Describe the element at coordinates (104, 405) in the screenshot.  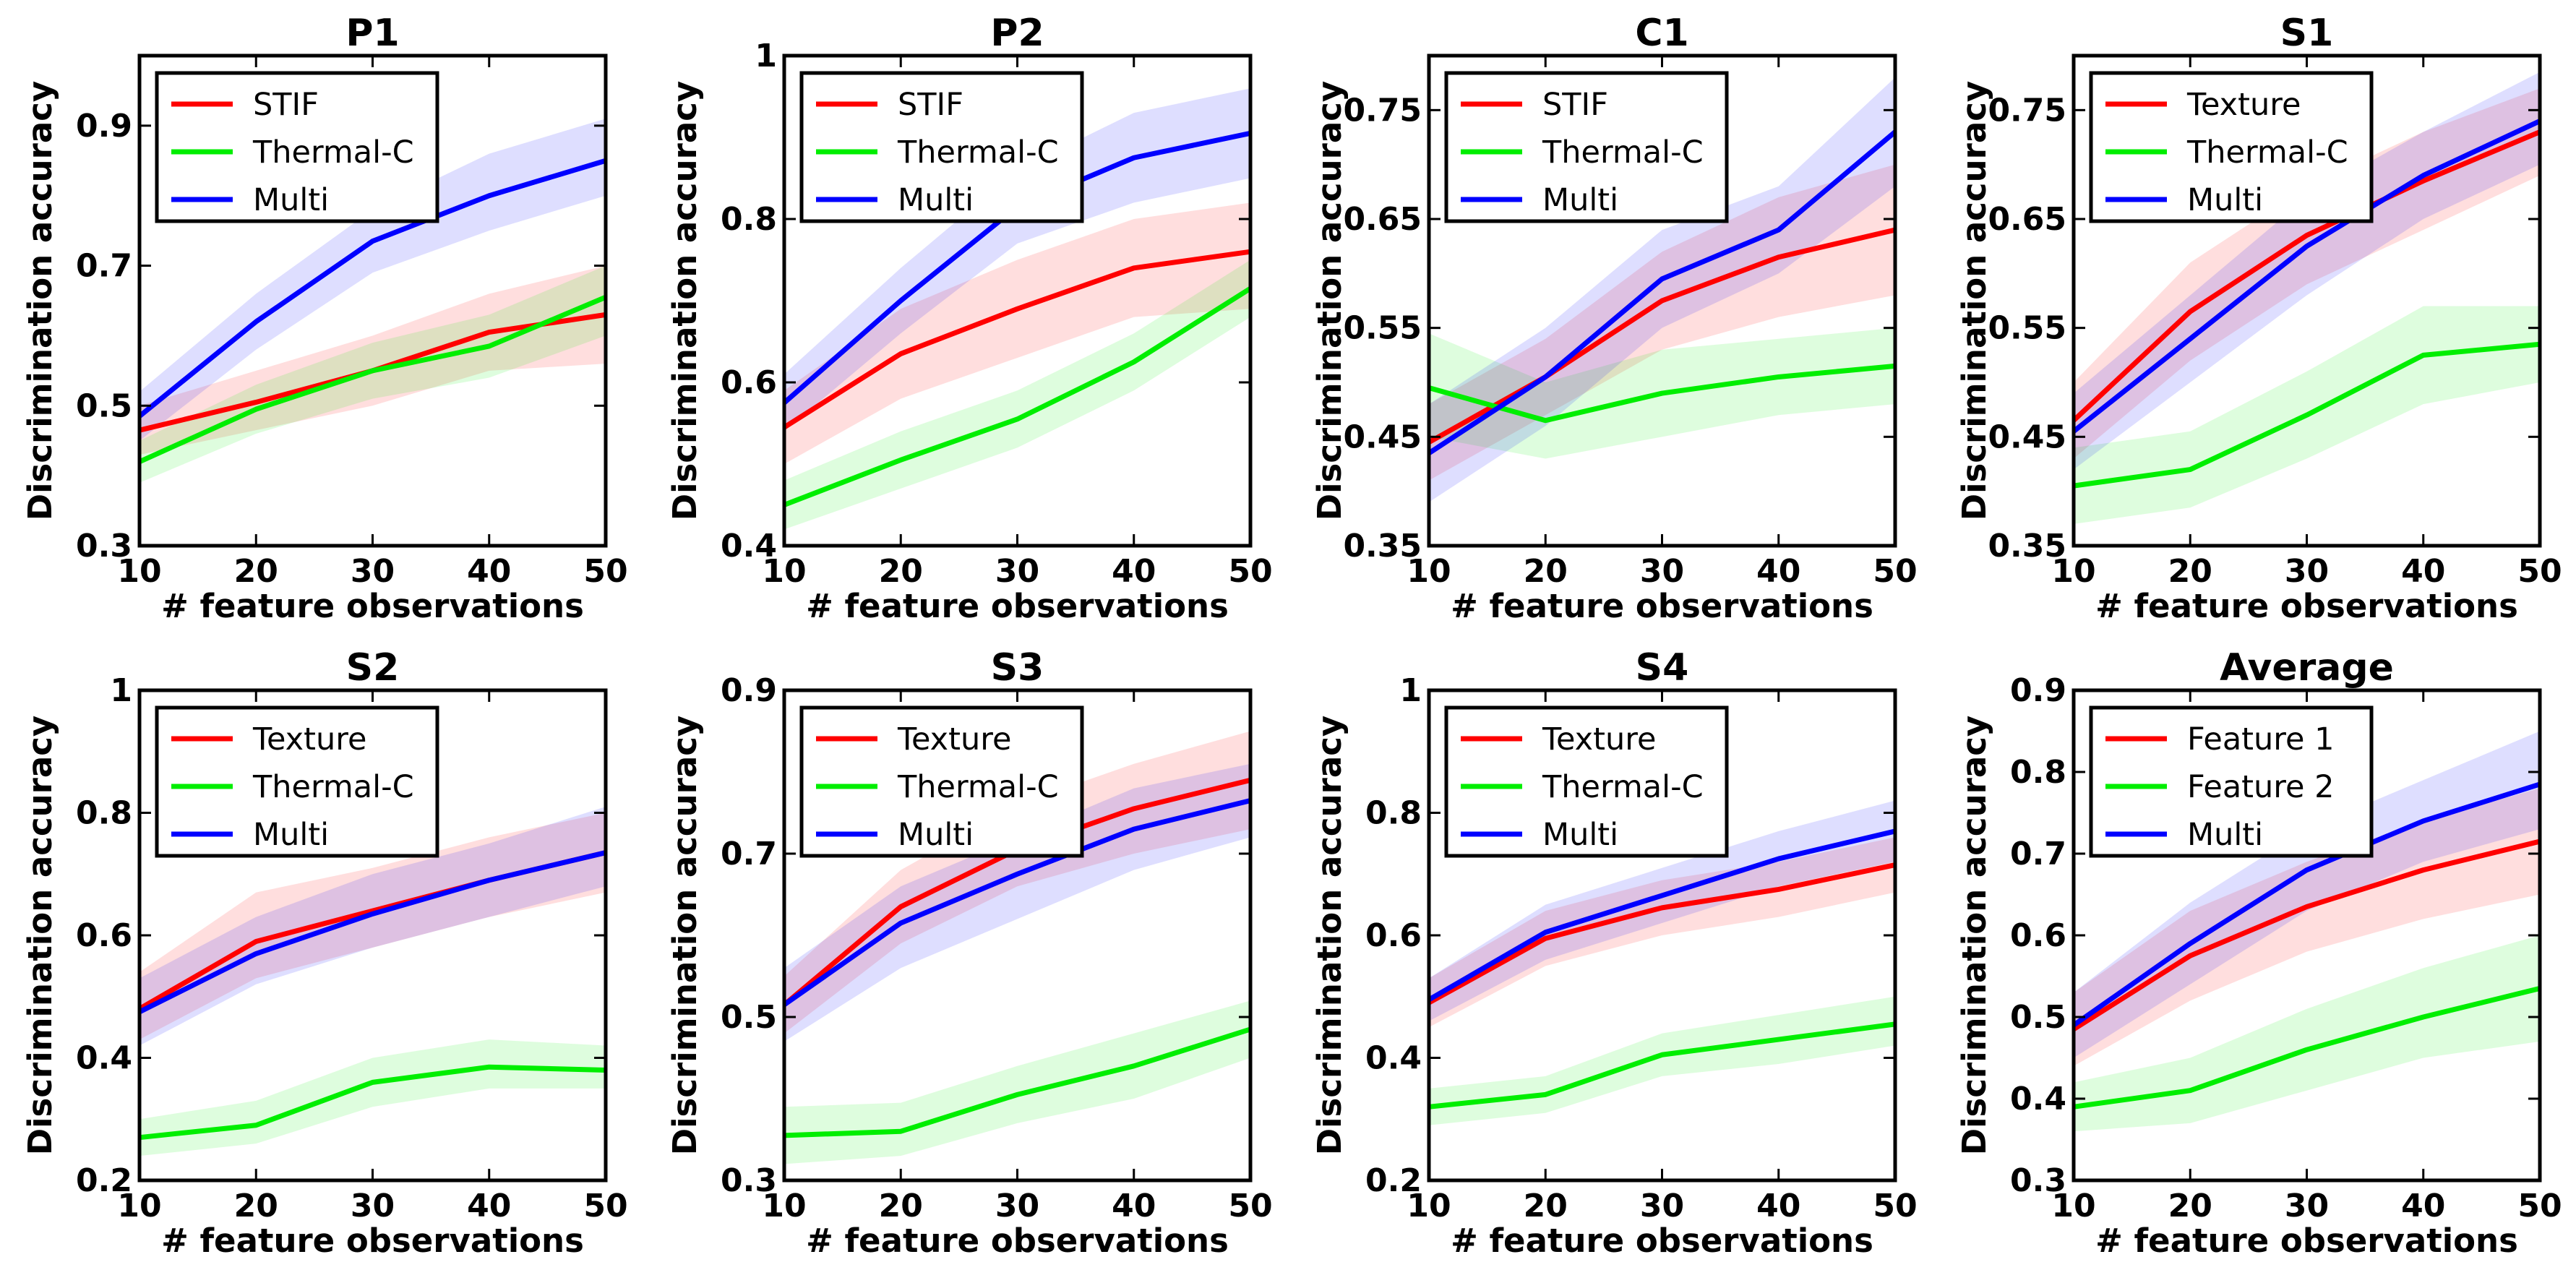
I see `y-tick-label: 0.5` at that location.